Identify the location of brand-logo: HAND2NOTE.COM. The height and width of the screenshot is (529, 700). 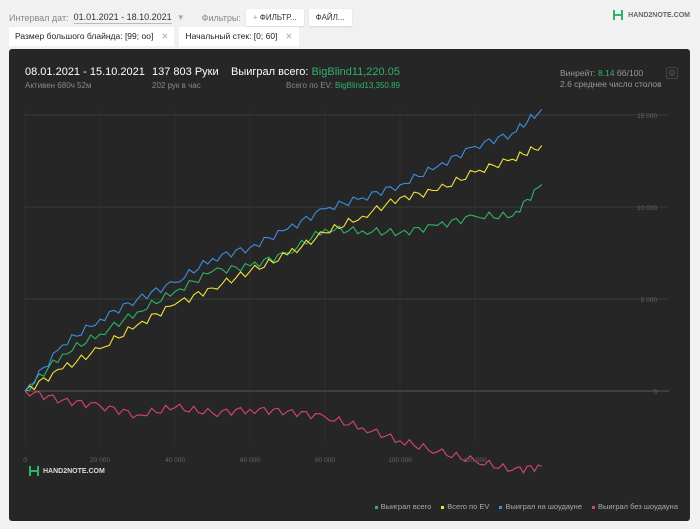
(651, 15).